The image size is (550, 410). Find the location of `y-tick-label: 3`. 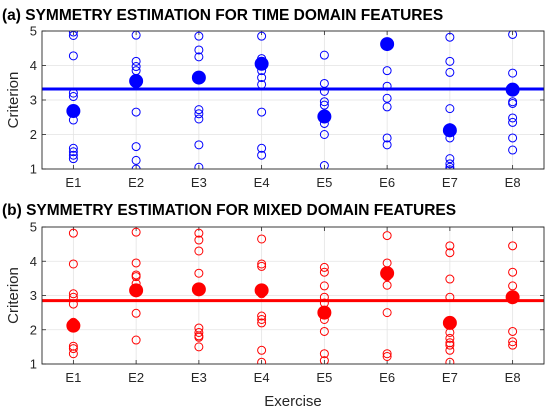

y-tick-label: 3 is located at coordinates (33, 295).